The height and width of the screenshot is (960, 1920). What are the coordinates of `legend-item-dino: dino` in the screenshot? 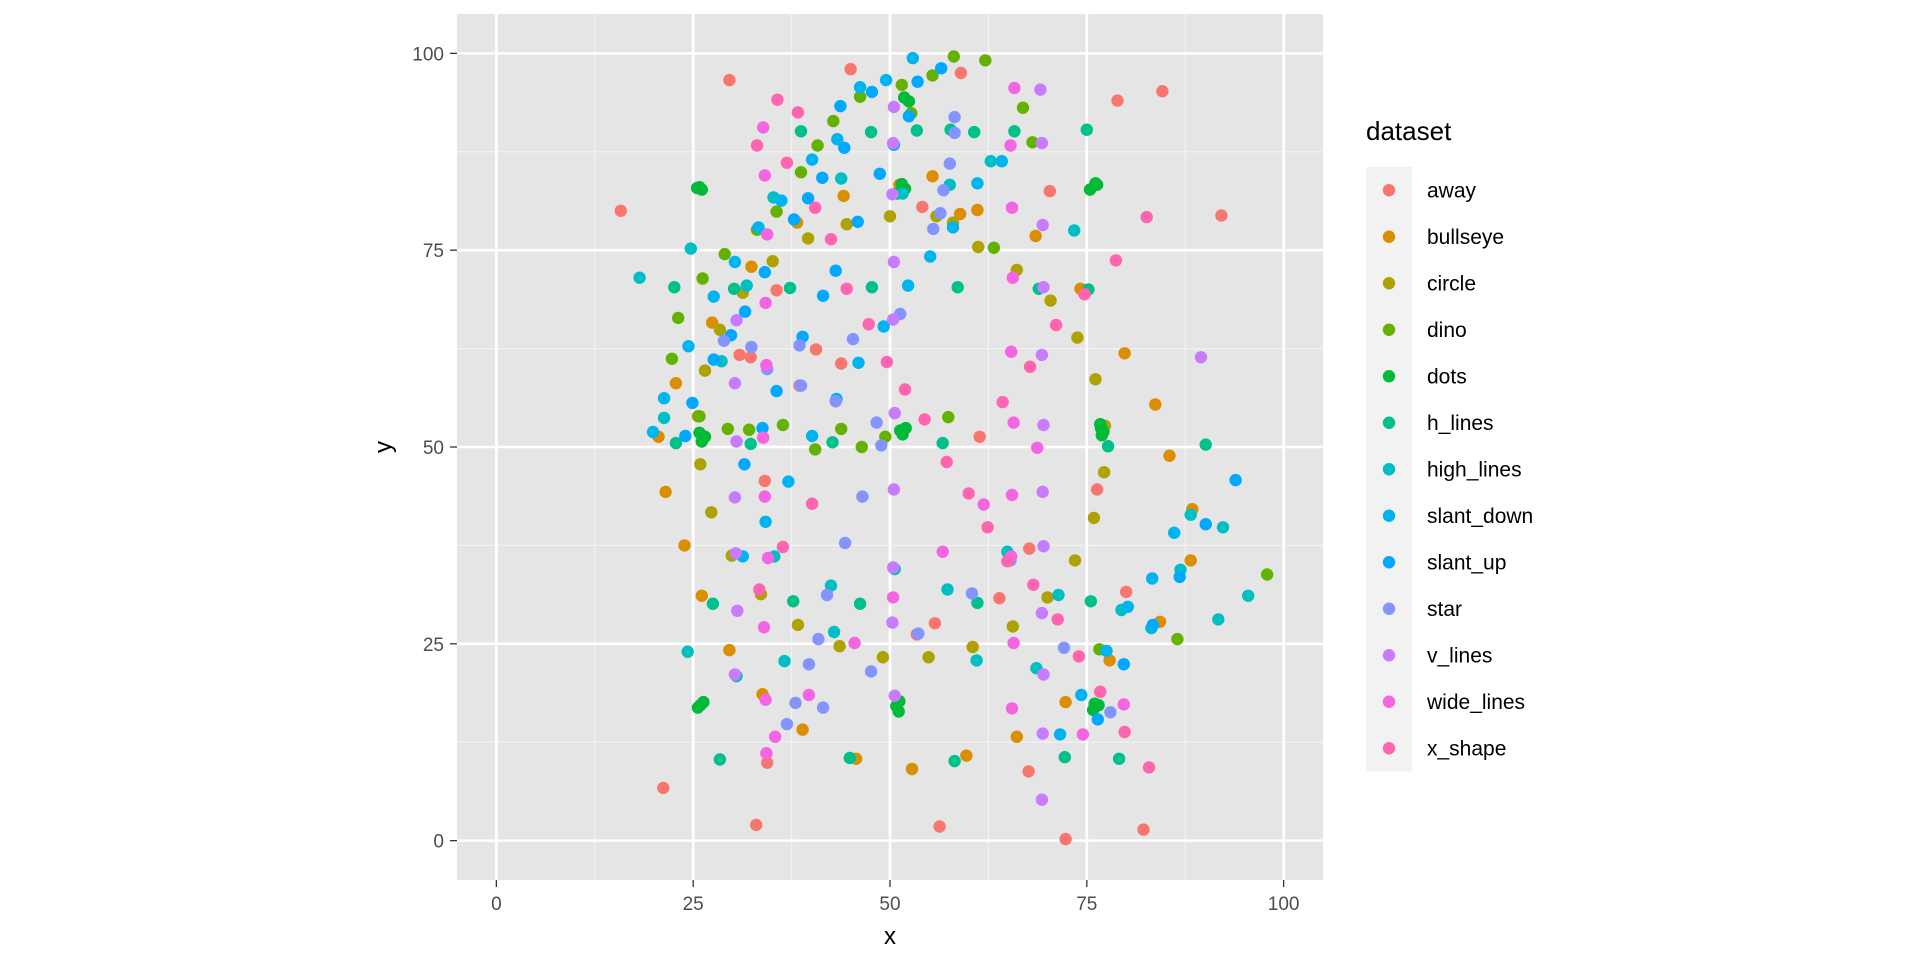 It's located at (1424, 330).